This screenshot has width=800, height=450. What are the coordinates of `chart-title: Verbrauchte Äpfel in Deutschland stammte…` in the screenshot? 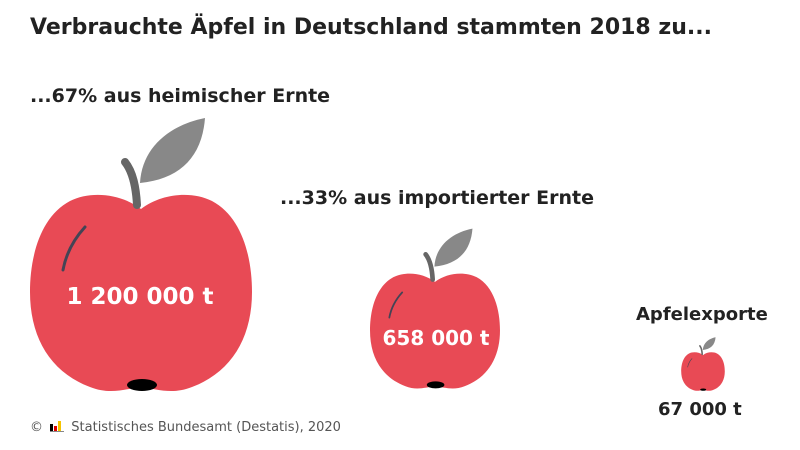 It's located at (371, 27).